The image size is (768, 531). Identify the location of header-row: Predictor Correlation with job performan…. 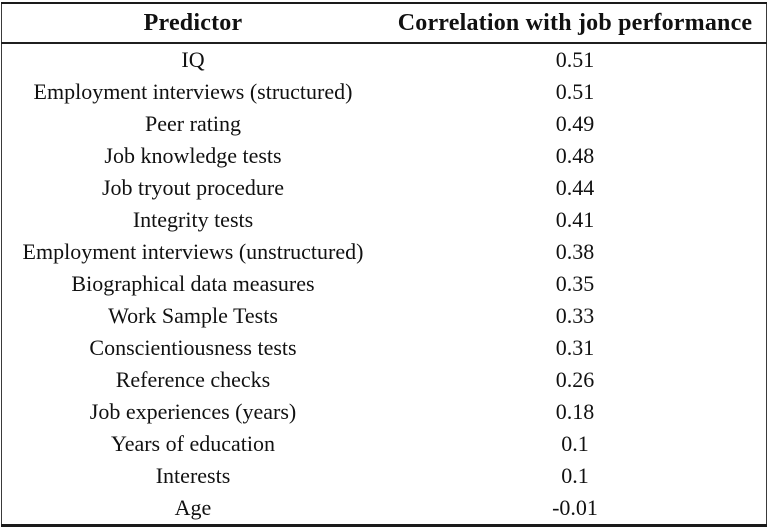
(384, 23).